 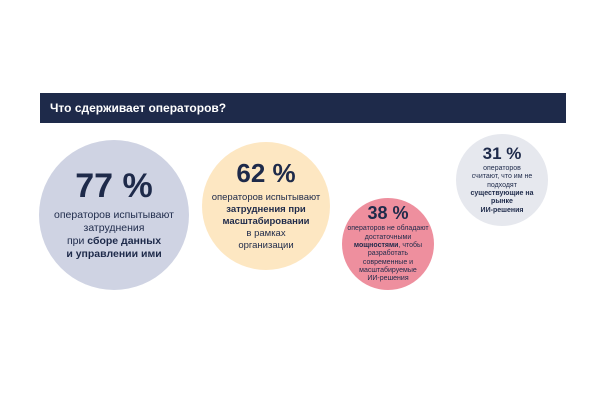 What do you see at coordinates (502, 193) in the screenshot?
I see `bubble-text-line: существующие на` at bounding box center [502, 193].